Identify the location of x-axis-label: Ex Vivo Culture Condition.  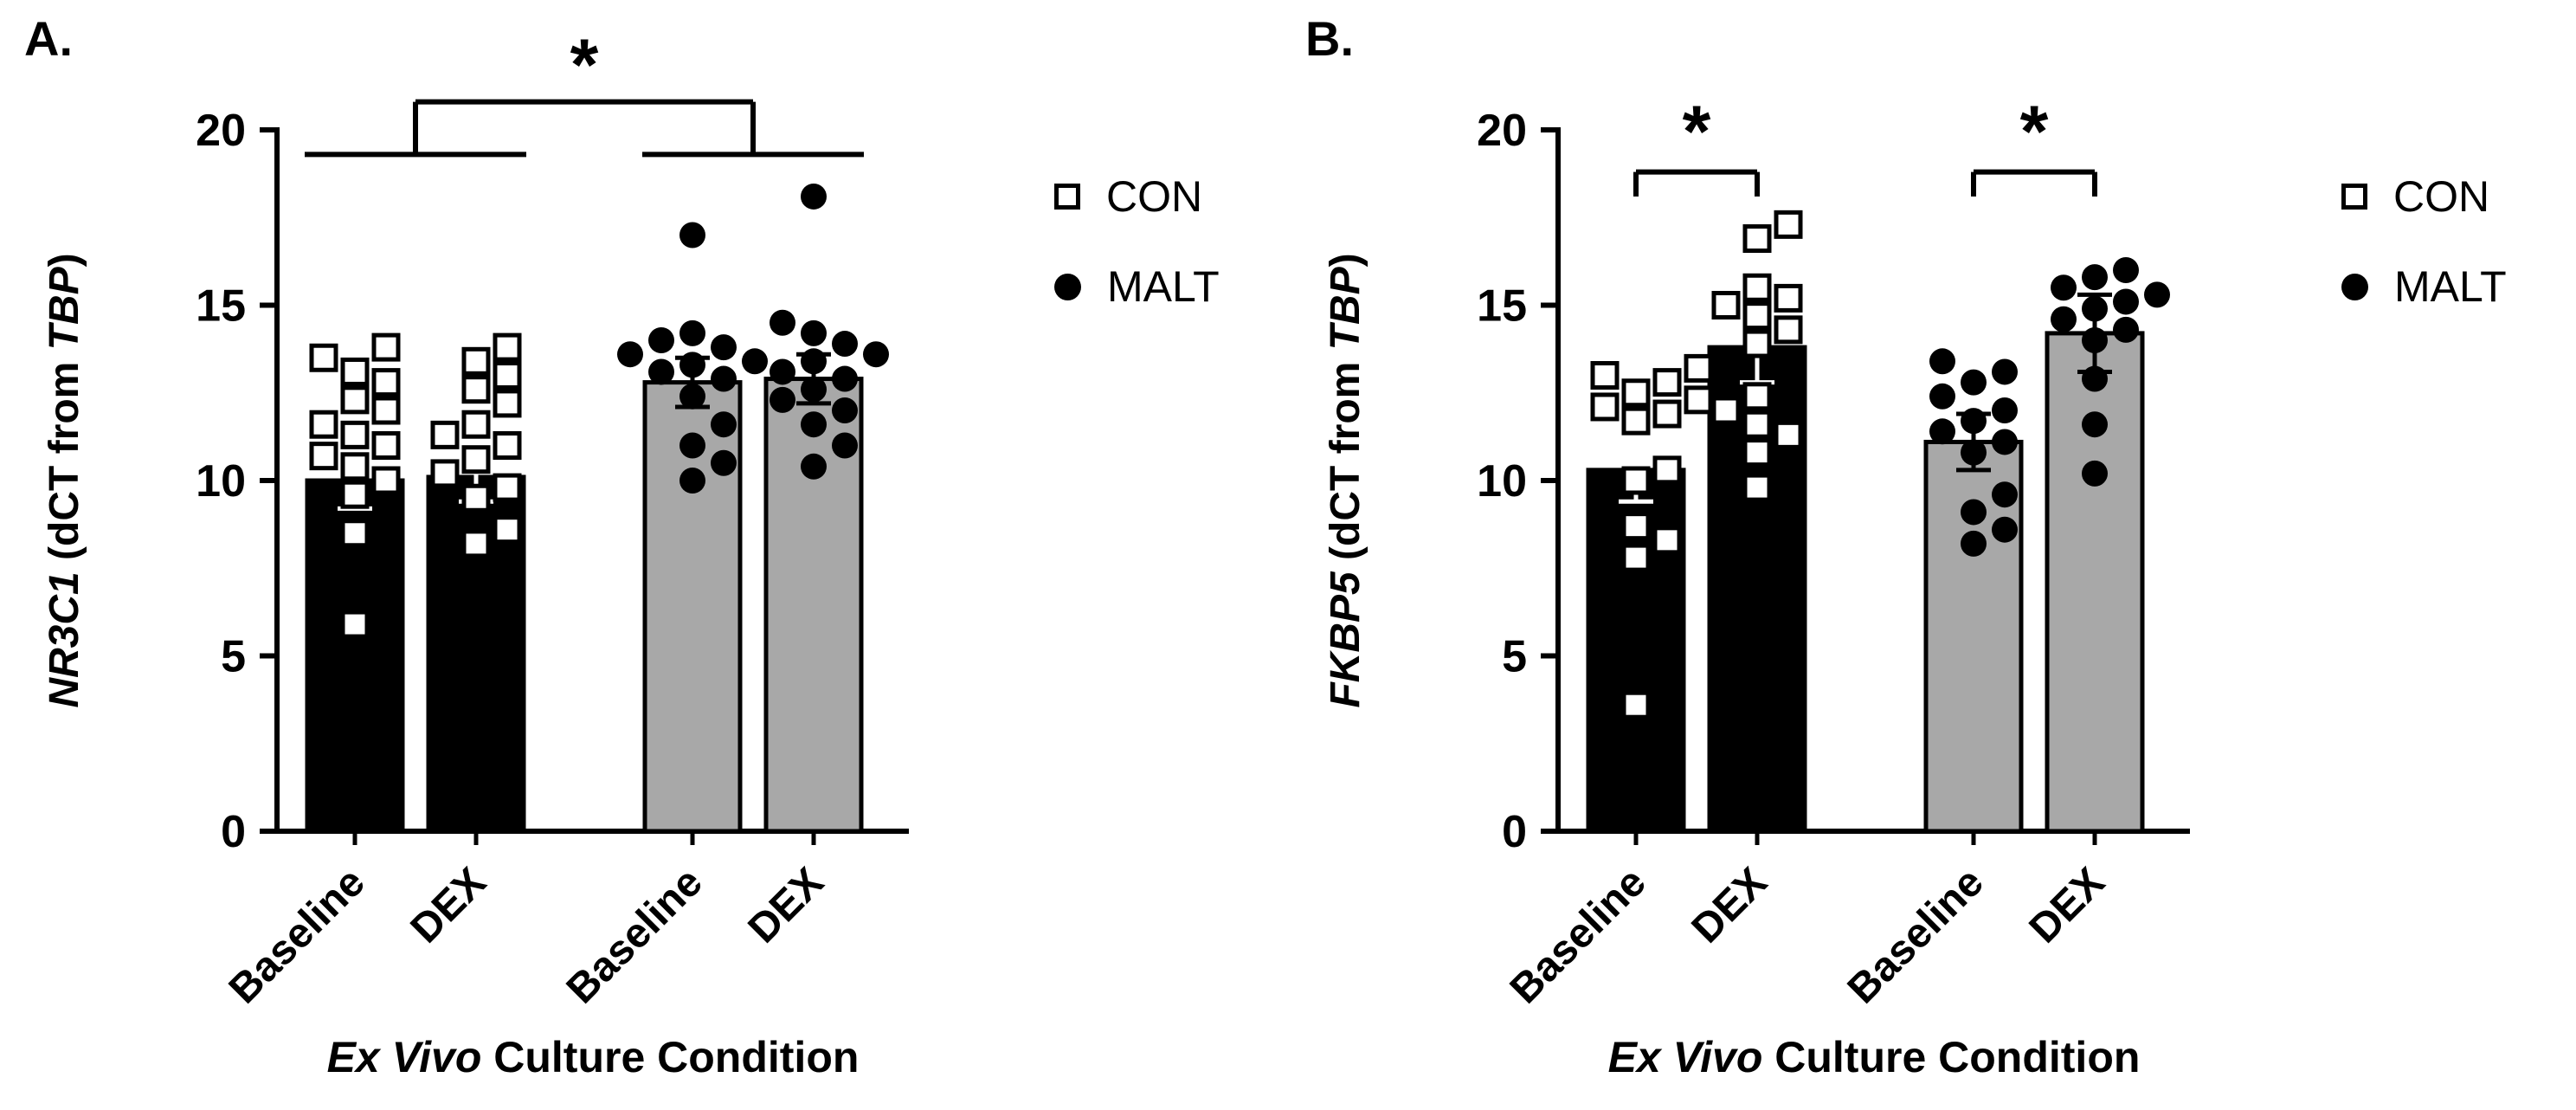
(1874, 1057).